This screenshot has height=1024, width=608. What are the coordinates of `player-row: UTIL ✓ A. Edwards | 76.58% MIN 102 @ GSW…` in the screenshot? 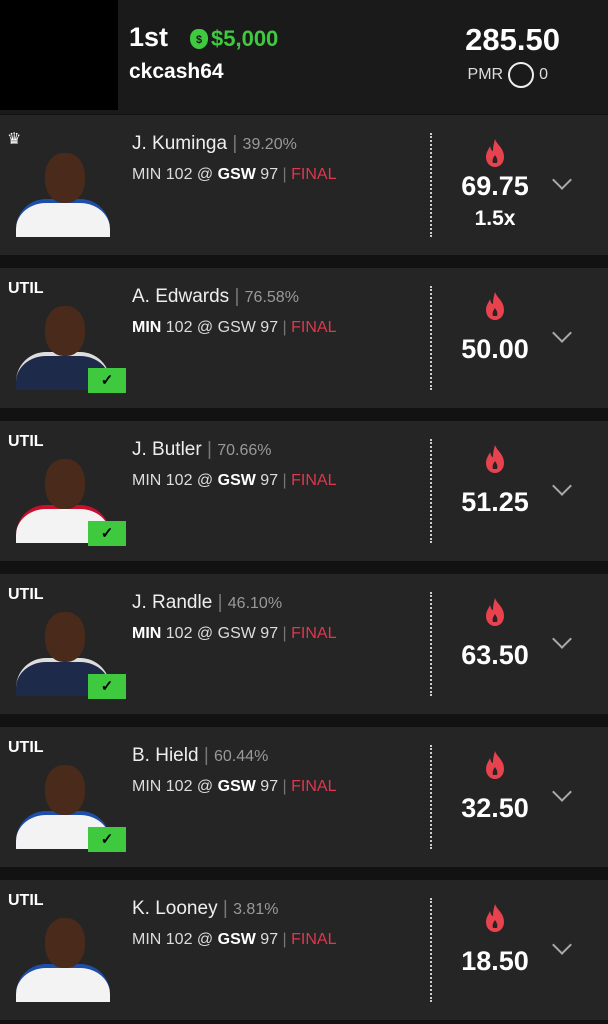 It's located at (304, 338).